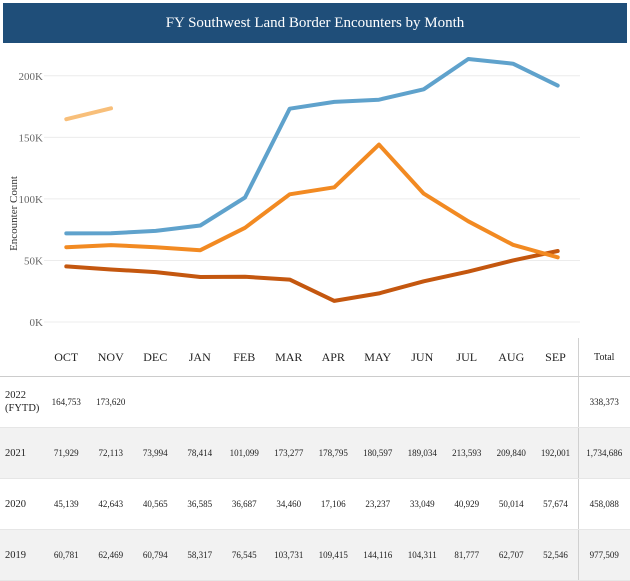  I want to click on value-cell: 42,643, so click(110, 504).